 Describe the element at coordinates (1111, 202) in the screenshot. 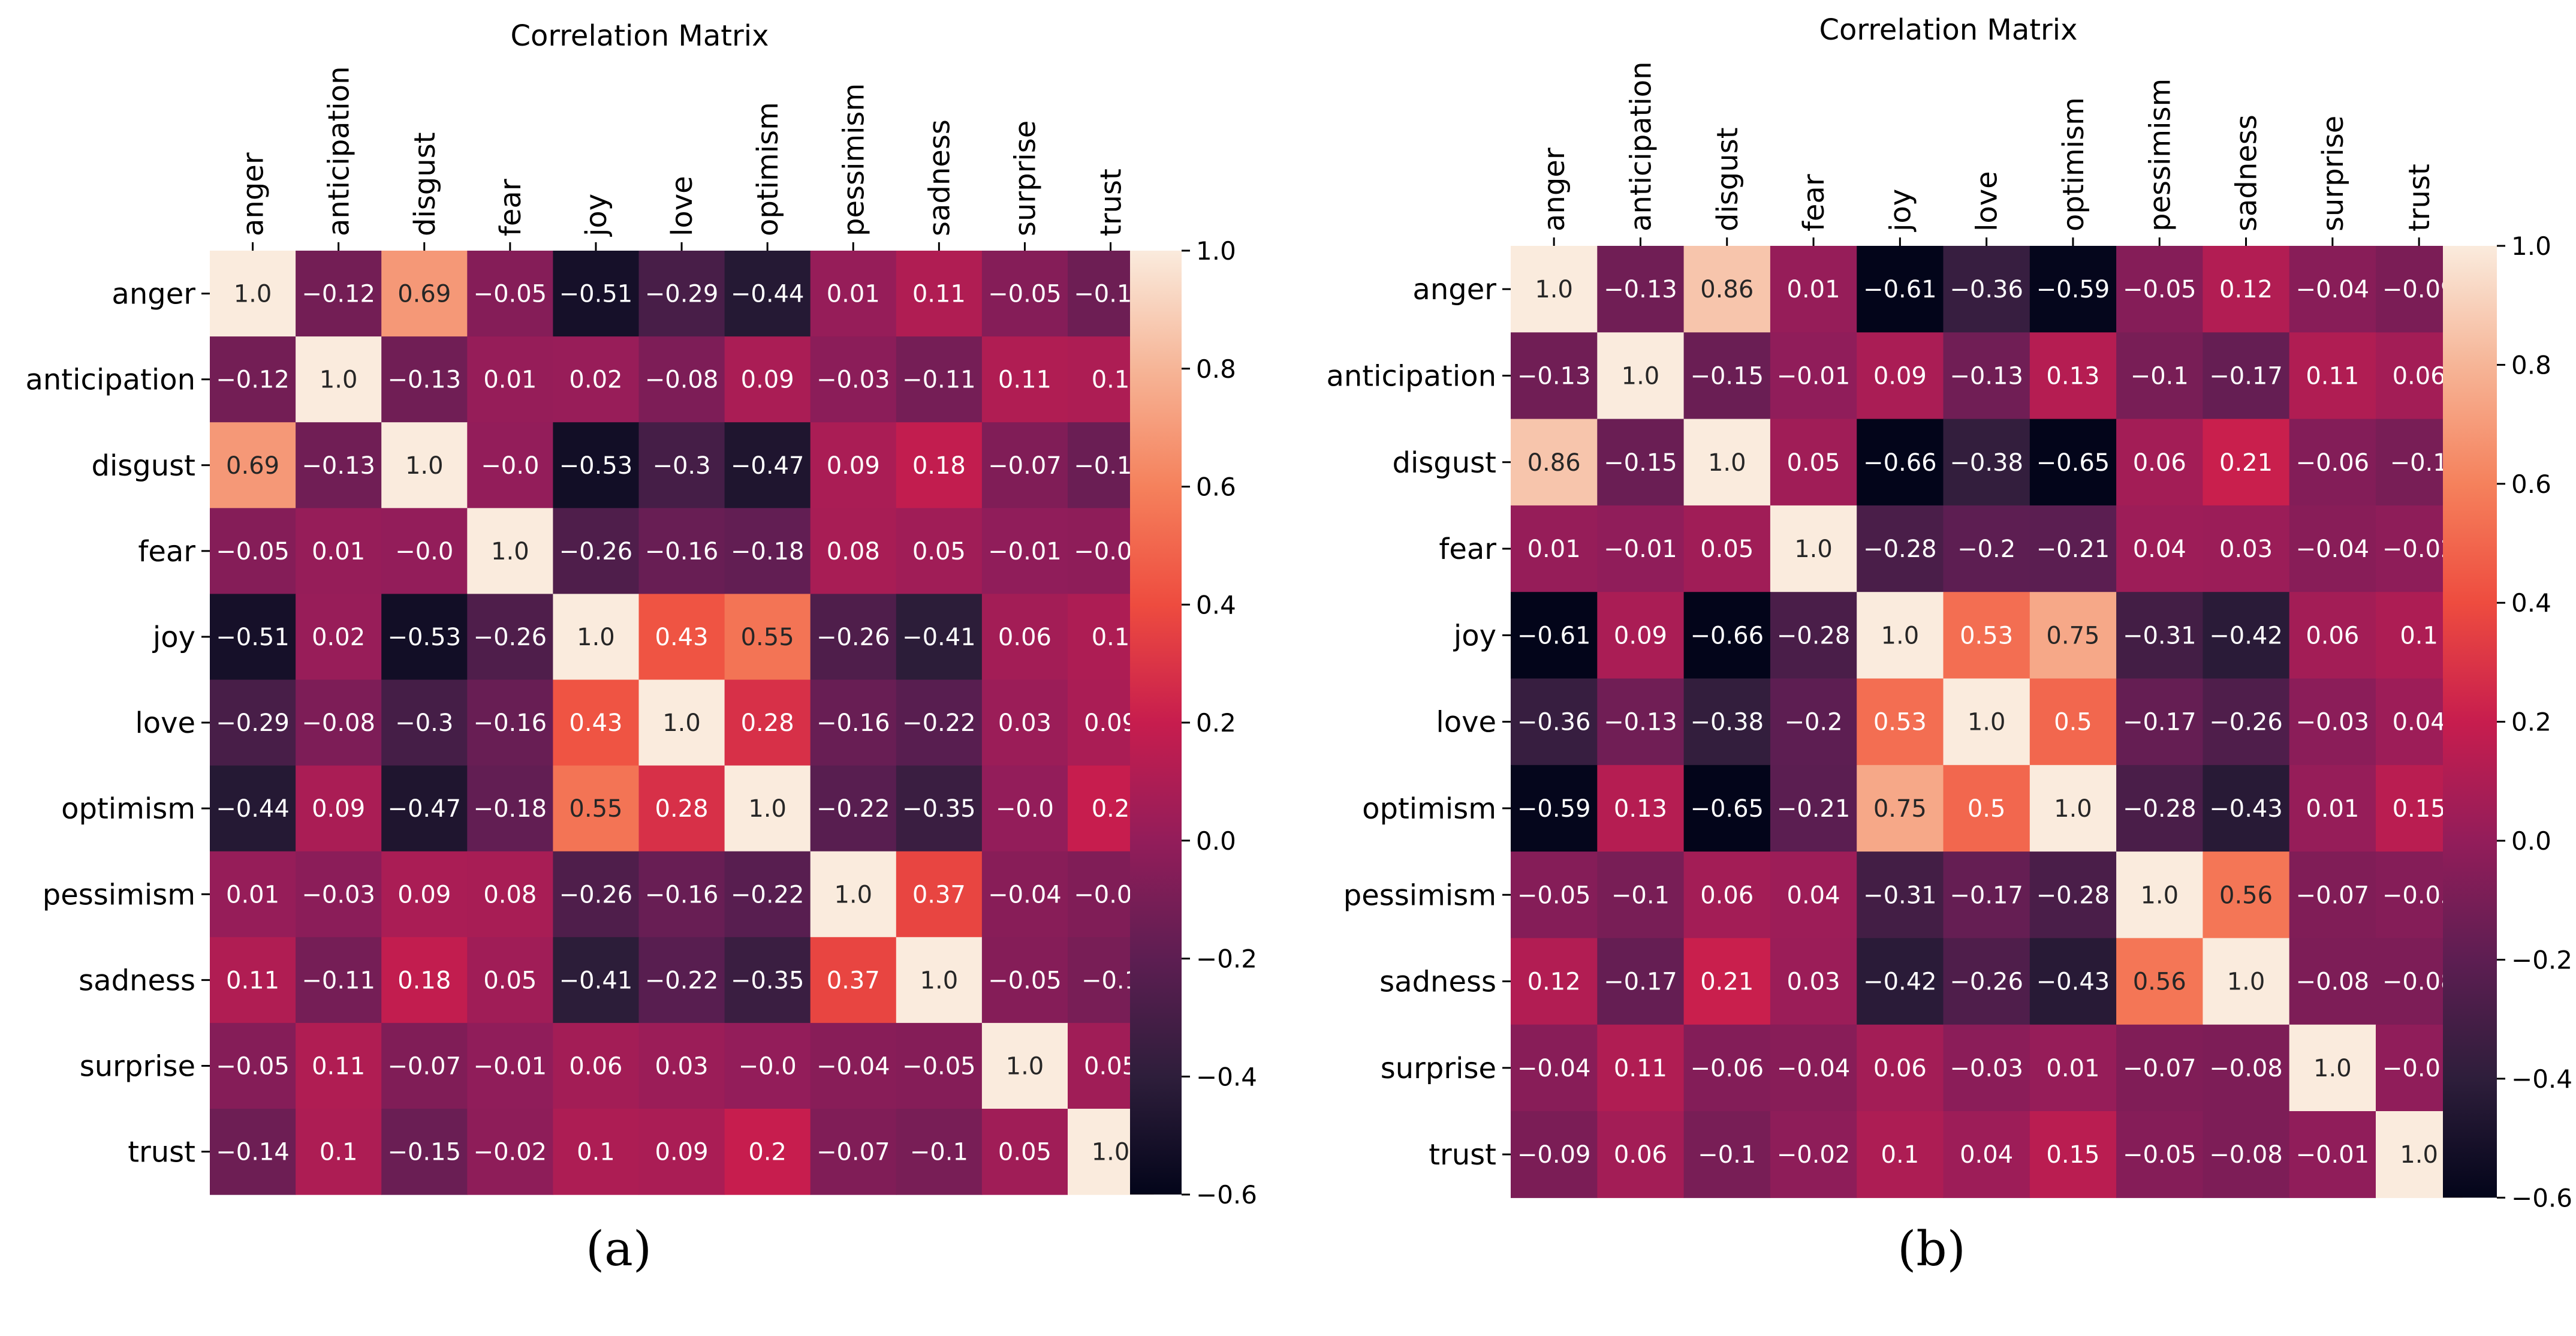

I see `x-tick-label: trust` at that location.